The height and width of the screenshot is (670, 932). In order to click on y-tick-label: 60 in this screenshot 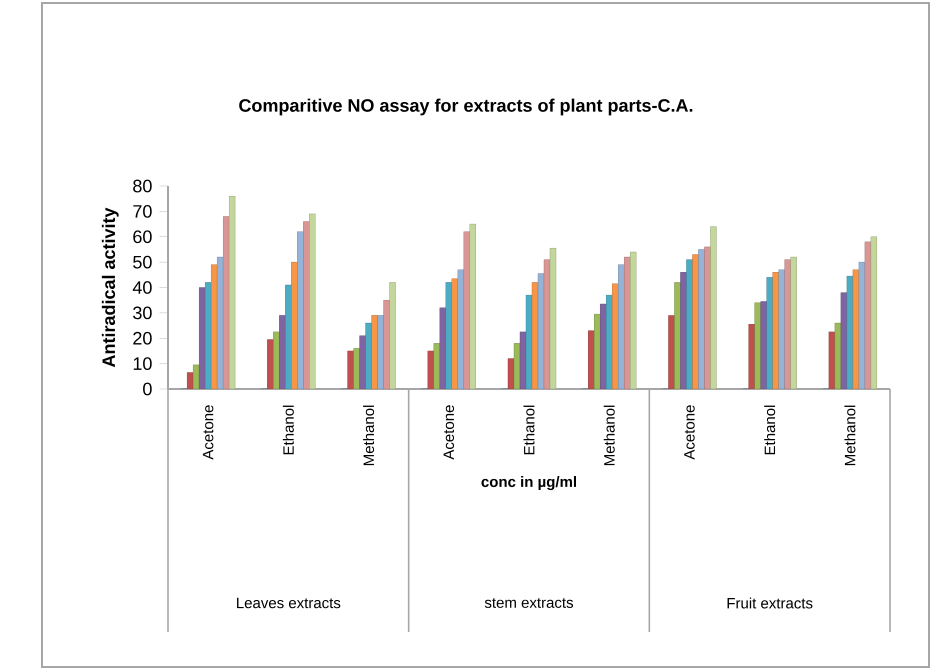, I will do `click(142, 237)`.